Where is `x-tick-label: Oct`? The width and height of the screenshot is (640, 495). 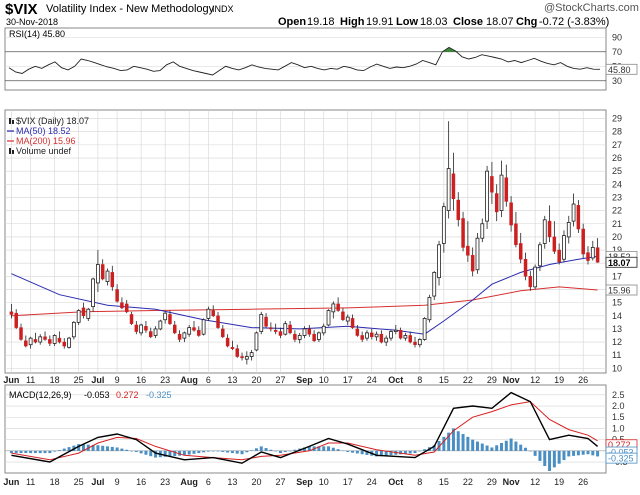
x-tick-label: Oct is located at coordinates (395, 380).